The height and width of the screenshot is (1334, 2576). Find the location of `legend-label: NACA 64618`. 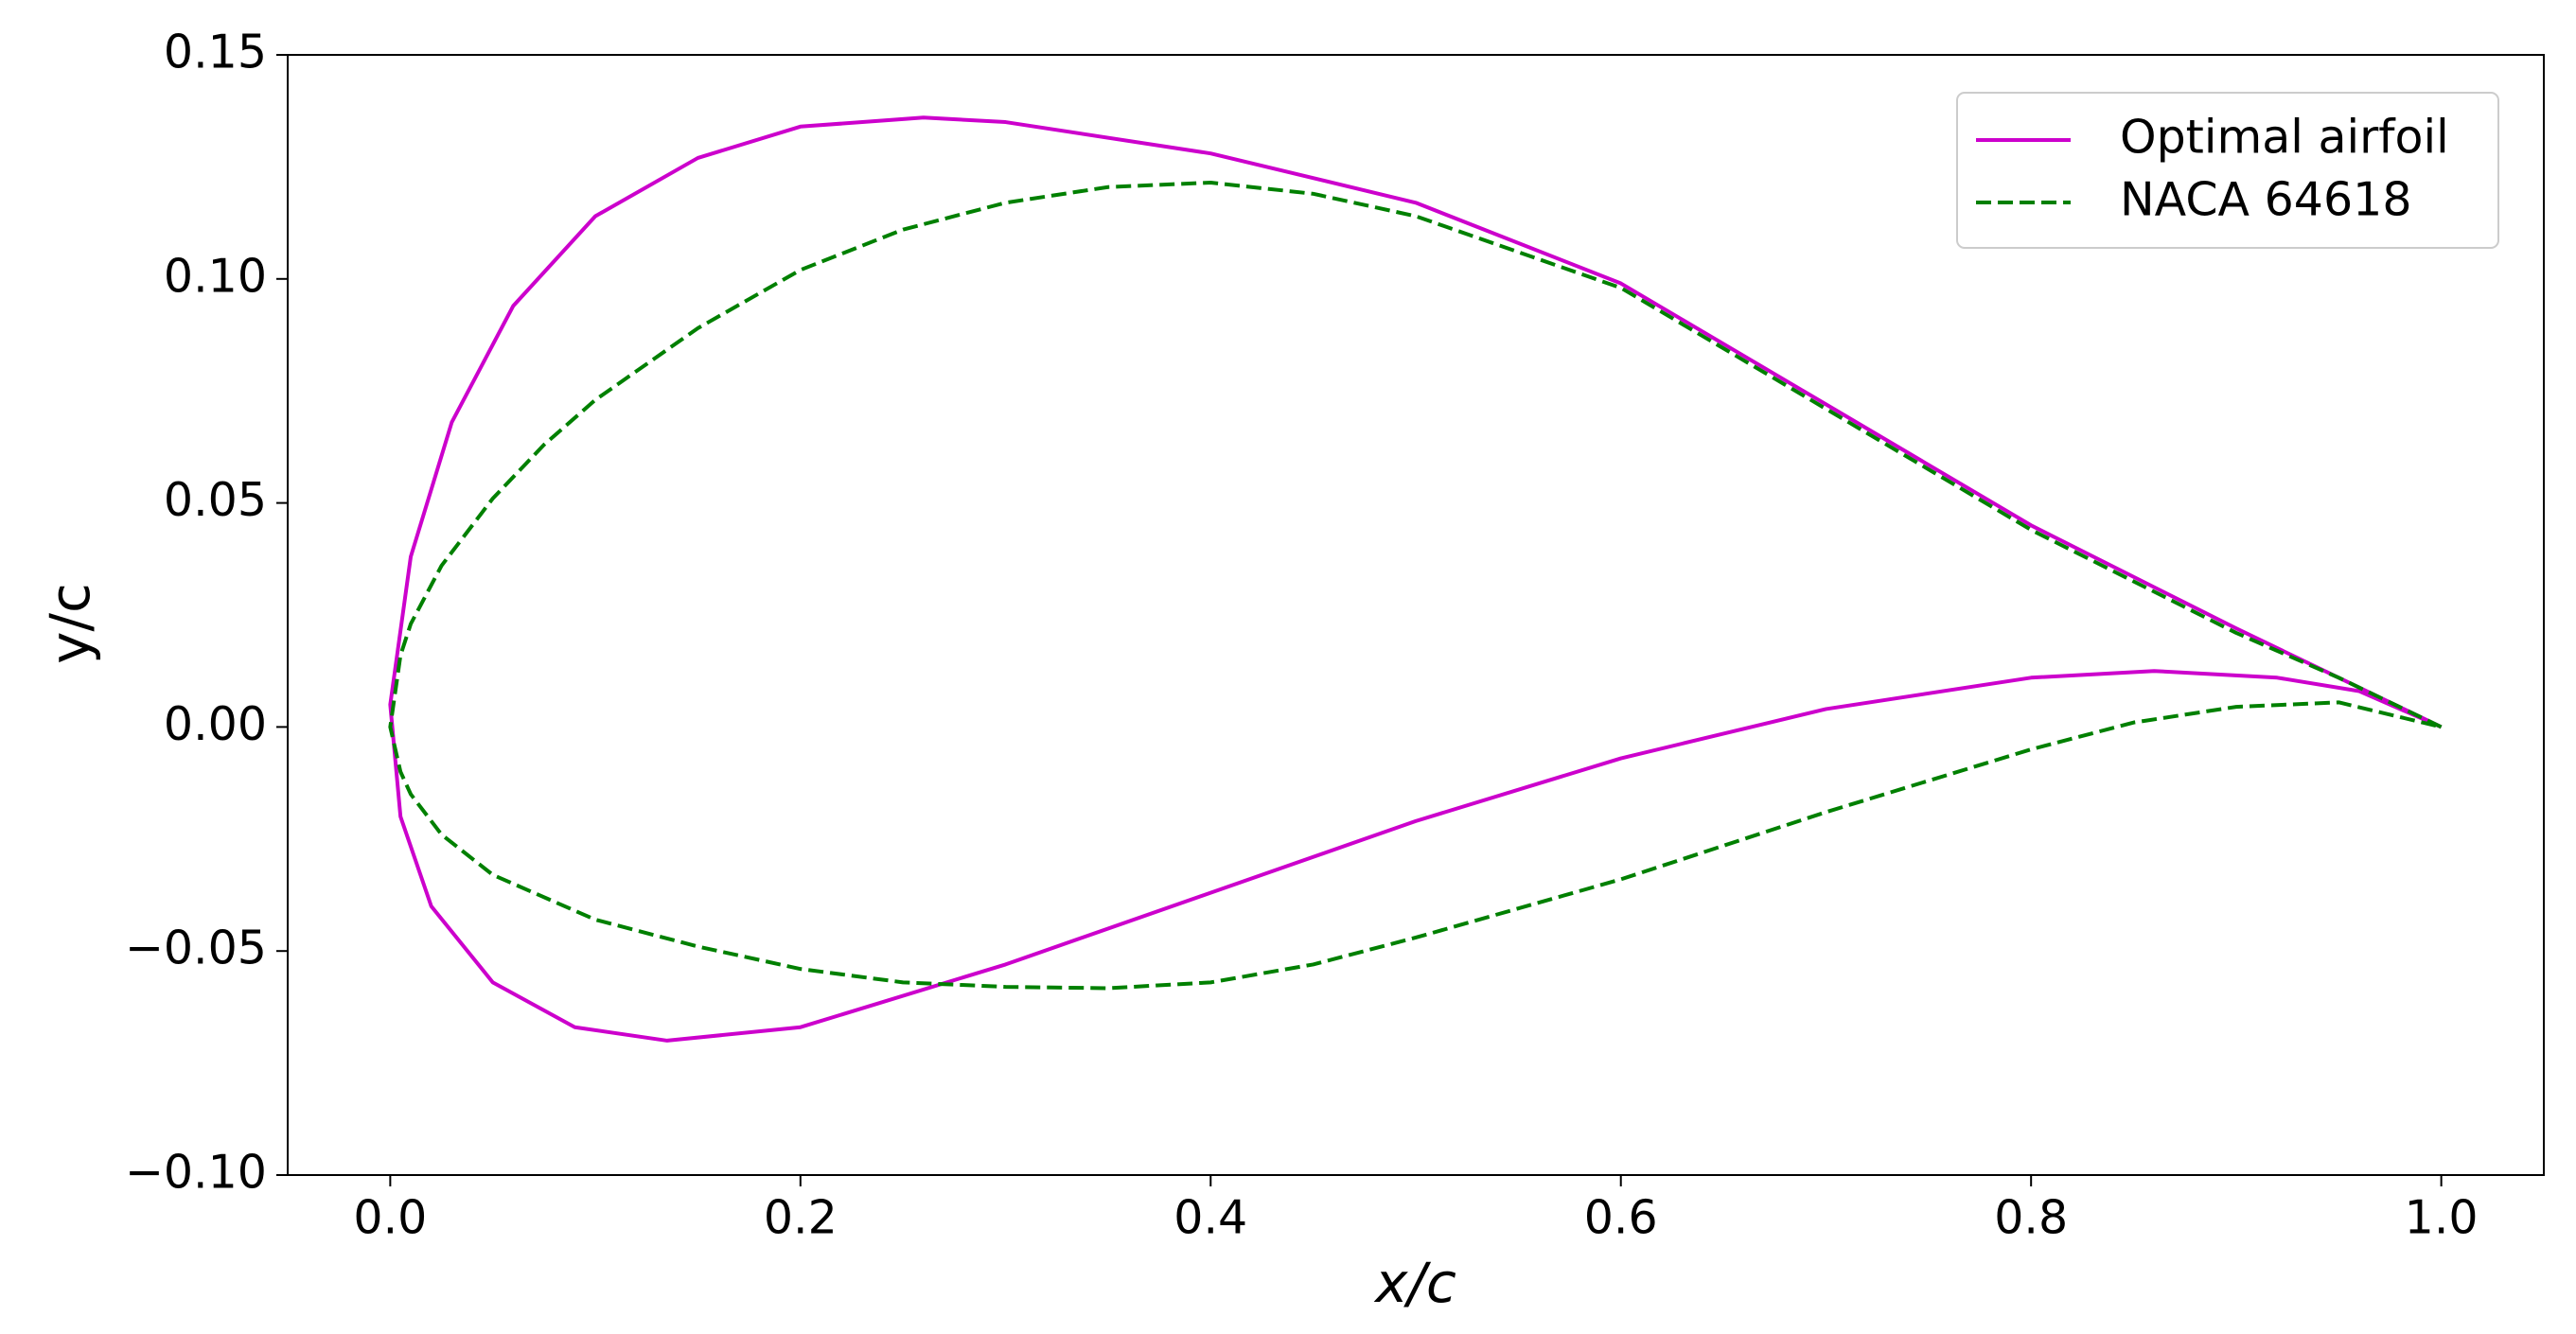

legend-label: NACA 64618 is located at coordinates (2266, 200).